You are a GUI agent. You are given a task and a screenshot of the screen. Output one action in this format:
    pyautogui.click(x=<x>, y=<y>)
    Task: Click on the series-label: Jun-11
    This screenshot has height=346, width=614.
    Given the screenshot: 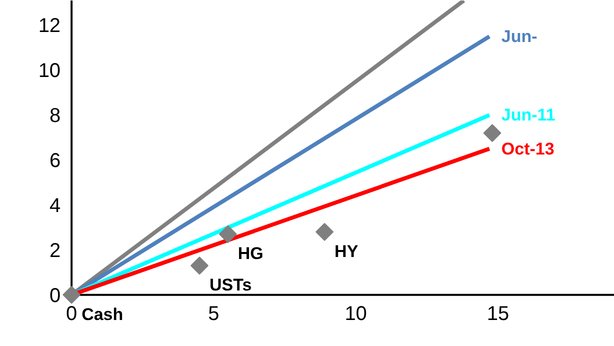 What is the action you would take?
    pyautogui.click(x=528, y=115)
    